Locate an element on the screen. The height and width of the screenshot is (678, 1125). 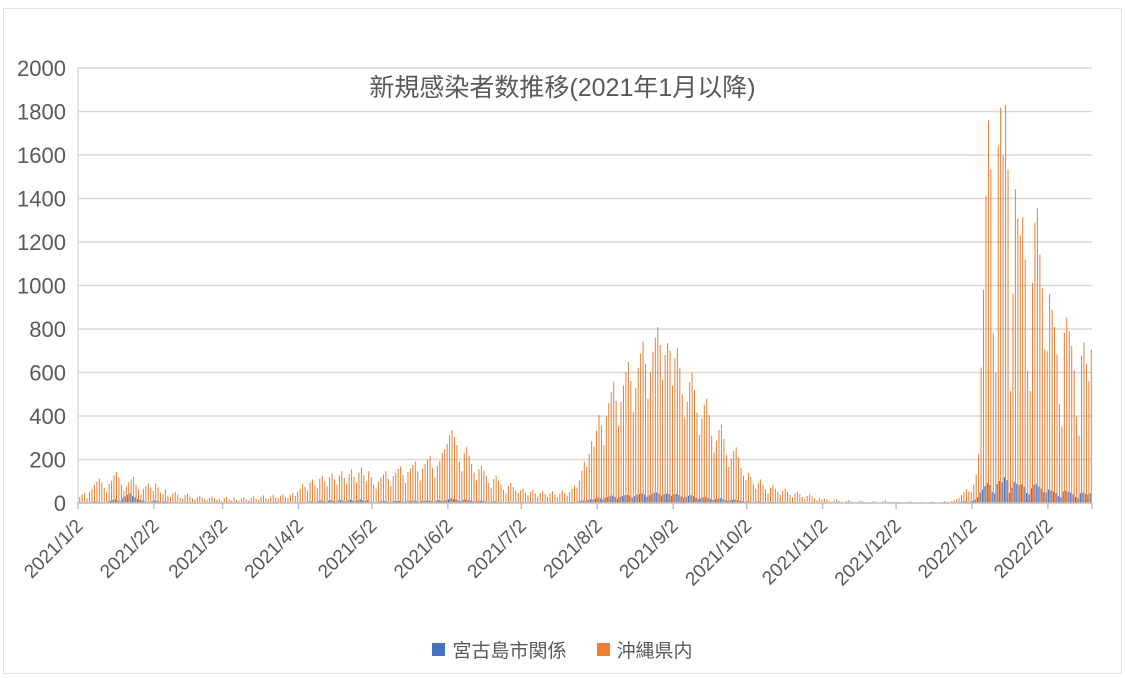
x-tick-label: 2021/4/2 is located at coordinates (274, 549).